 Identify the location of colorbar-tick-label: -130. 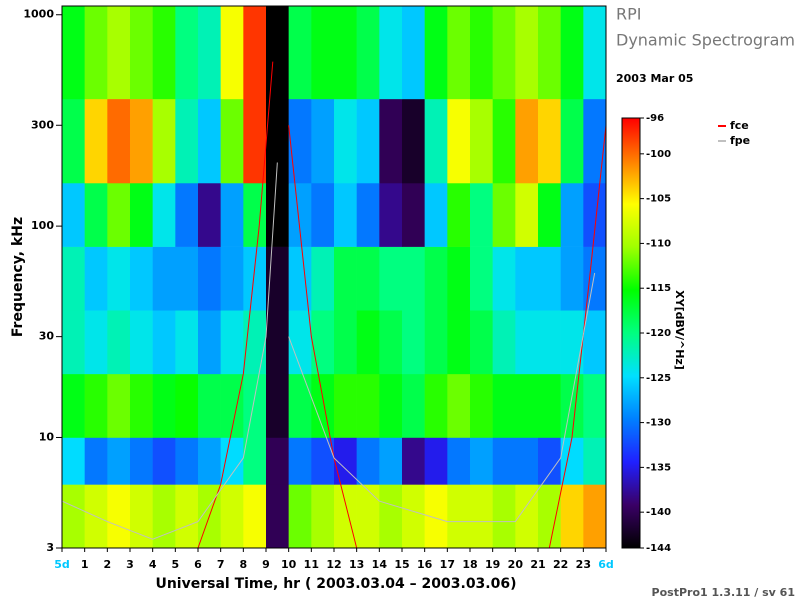
(658, 423).